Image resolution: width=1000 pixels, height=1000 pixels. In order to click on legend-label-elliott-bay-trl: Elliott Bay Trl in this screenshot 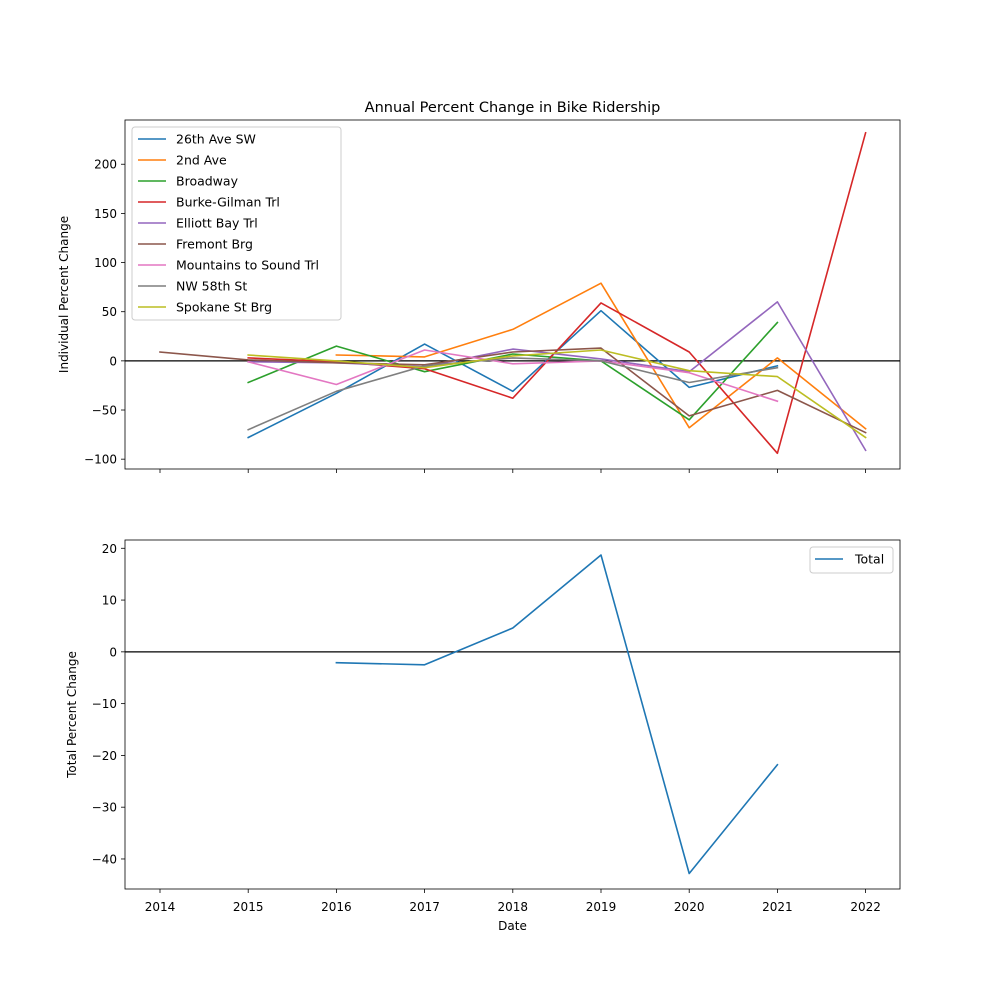, I will do `click(217, 223)`.